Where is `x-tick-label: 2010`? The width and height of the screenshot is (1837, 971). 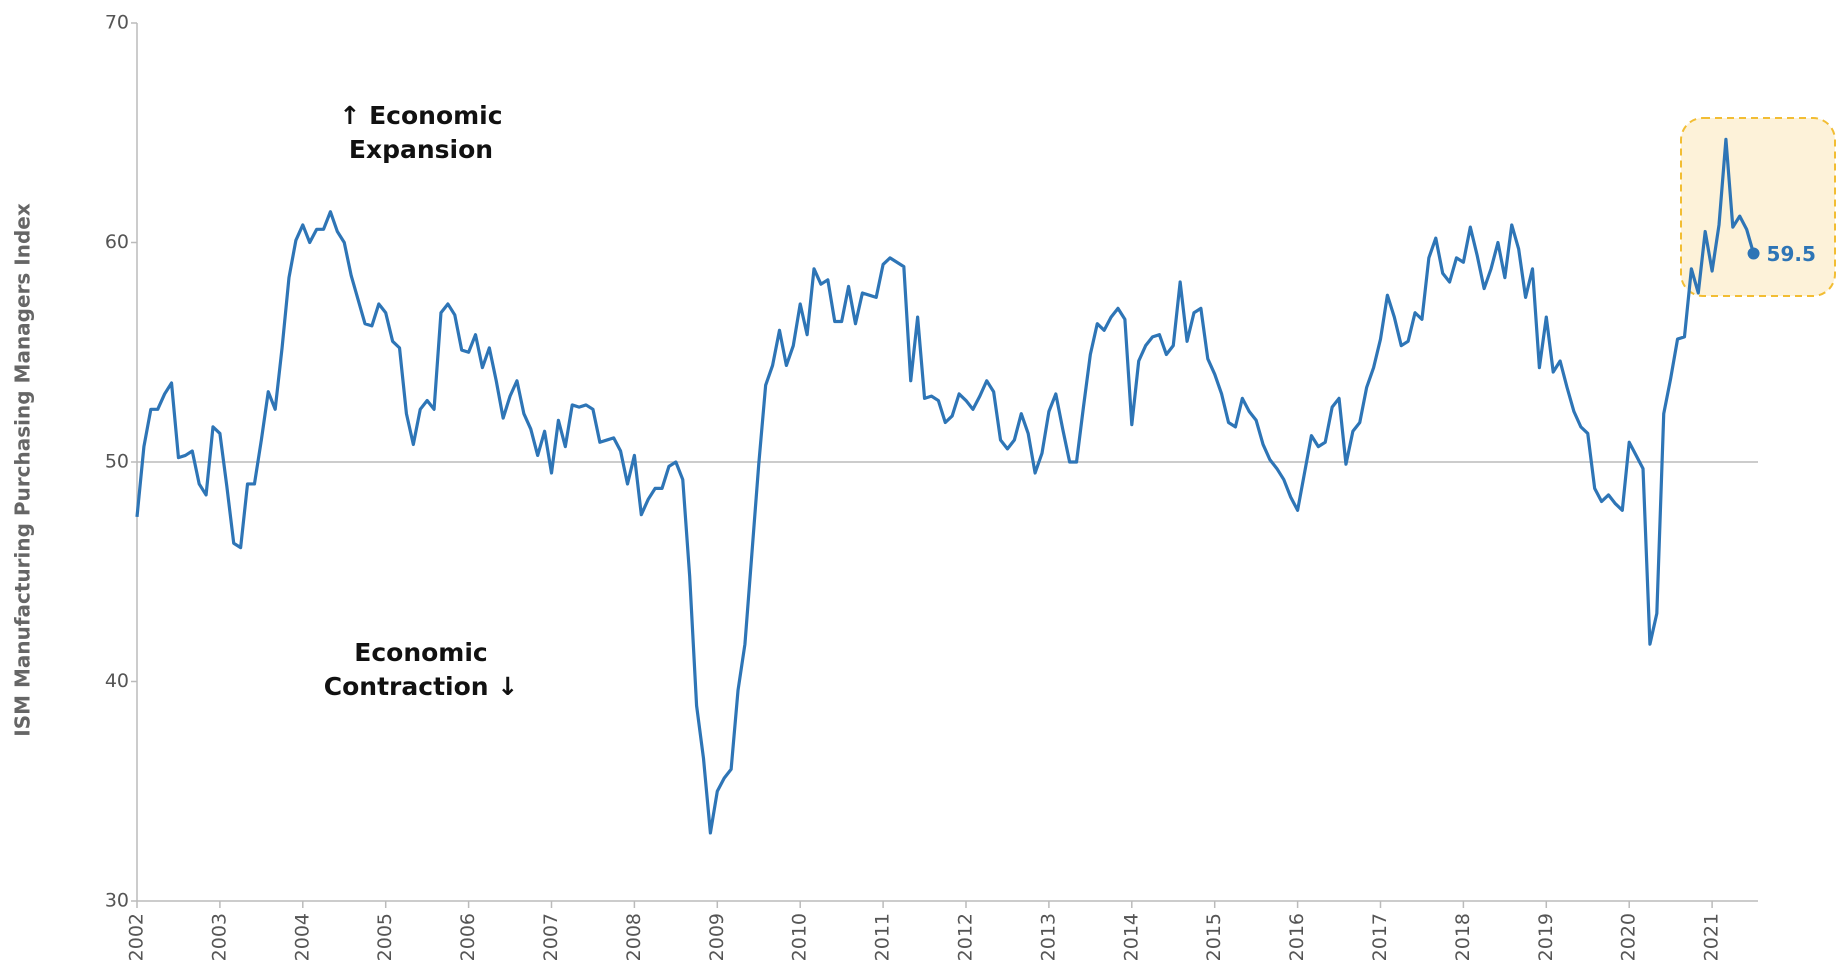
x-tick-label: 2010 is located at coordinates (800, 937).